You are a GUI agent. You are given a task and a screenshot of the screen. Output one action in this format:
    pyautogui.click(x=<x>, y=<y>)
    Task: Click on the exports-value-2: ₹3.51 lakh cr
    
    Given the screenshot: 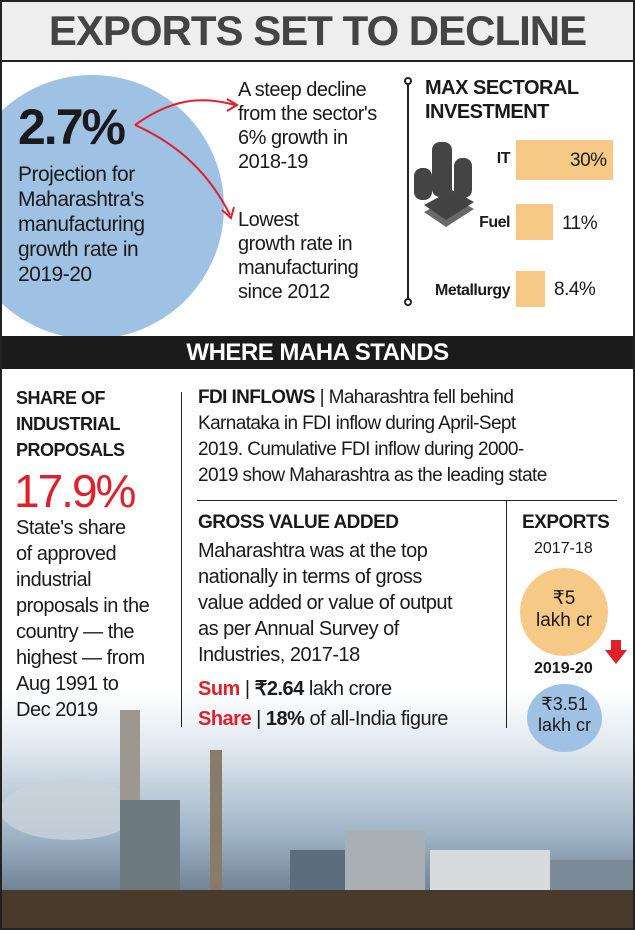 What is the action you would take?
    pyautogui.click(x=564, y=718)
    